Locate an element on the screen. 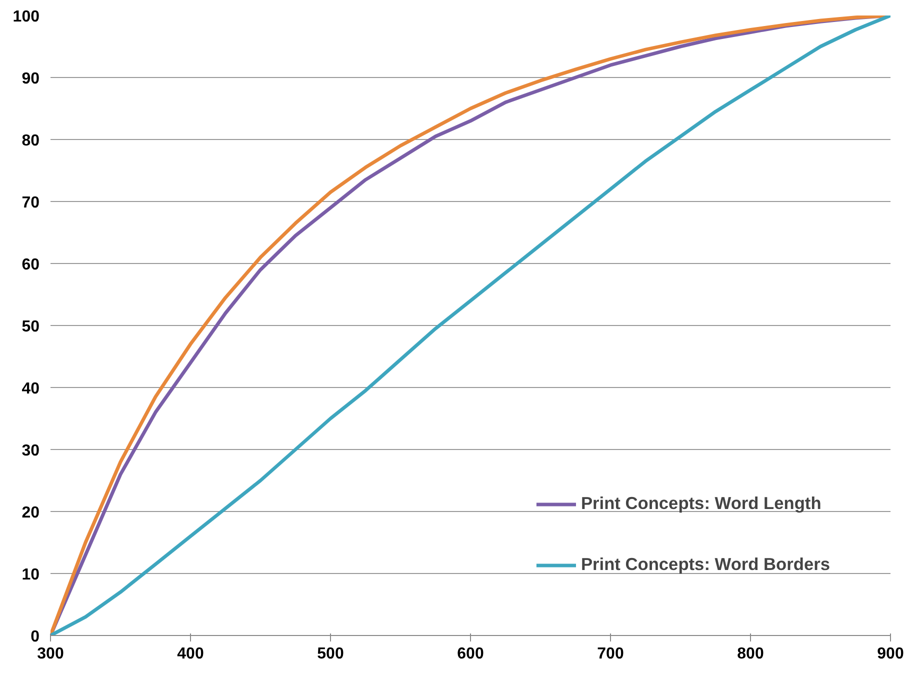 The height and width of the screenshot is (681, 923). x-tick-label: 700 is located at coordinates (610, 654).